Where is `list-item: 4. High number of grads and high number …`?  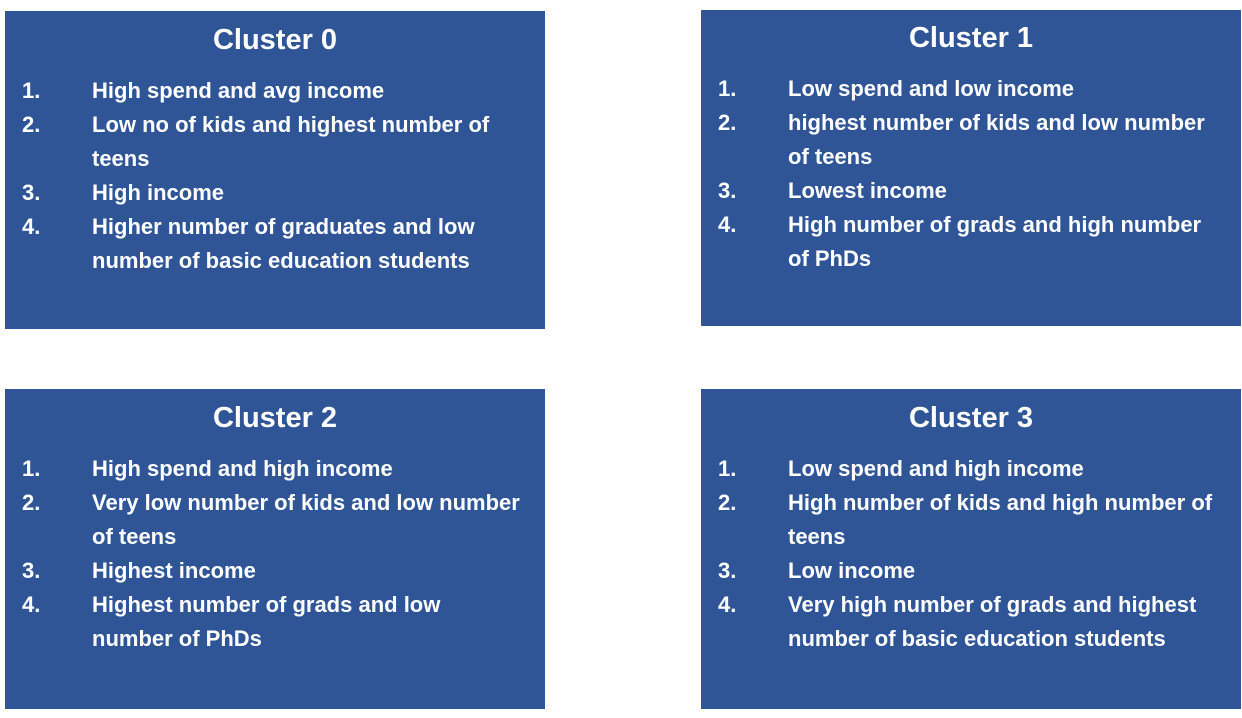 list-item: 4. High number of grads and high number … is located at coordinates (971, 242).